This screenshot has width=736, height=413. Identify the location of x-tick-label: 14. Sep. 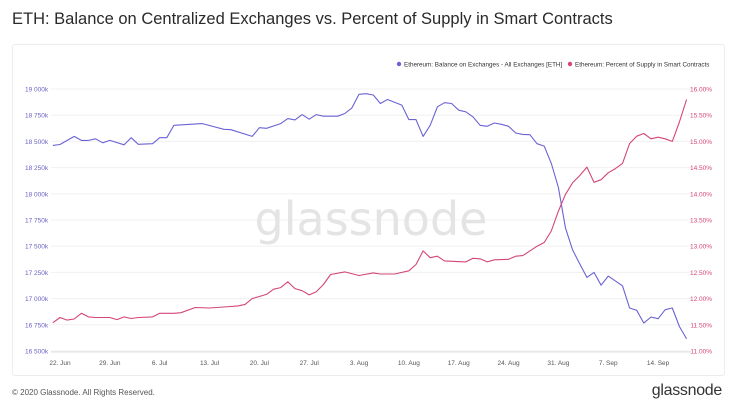
(658, 363).